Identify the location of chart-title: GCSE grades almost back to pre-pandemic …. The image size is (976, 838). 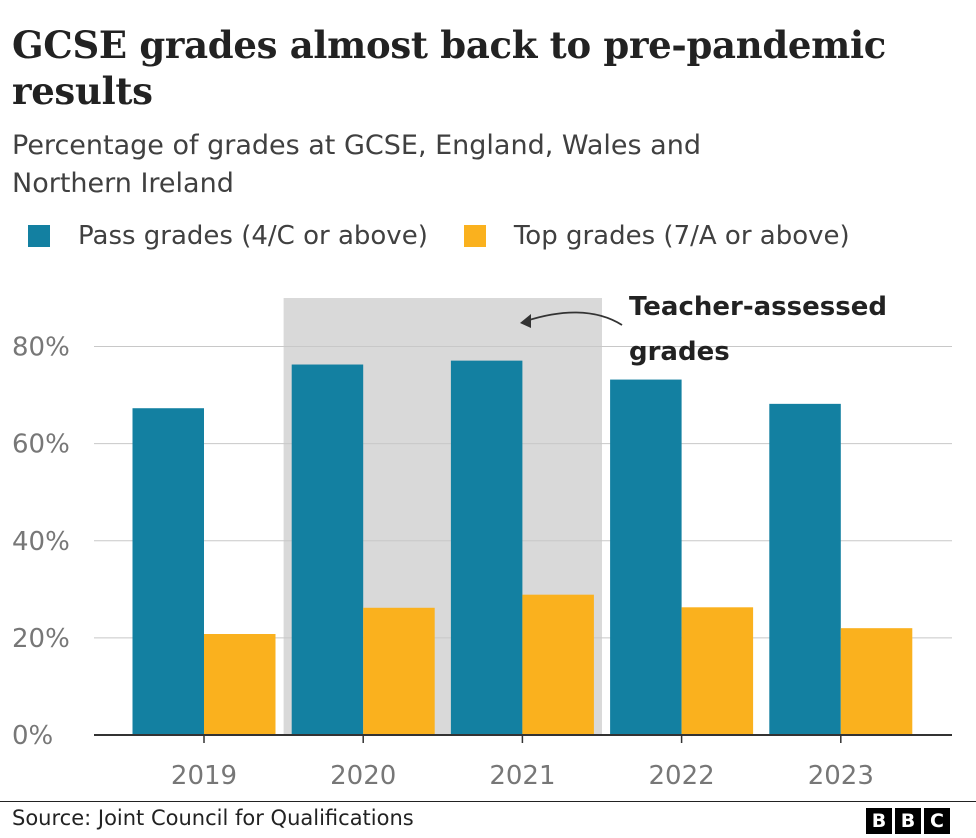
(449, 68).